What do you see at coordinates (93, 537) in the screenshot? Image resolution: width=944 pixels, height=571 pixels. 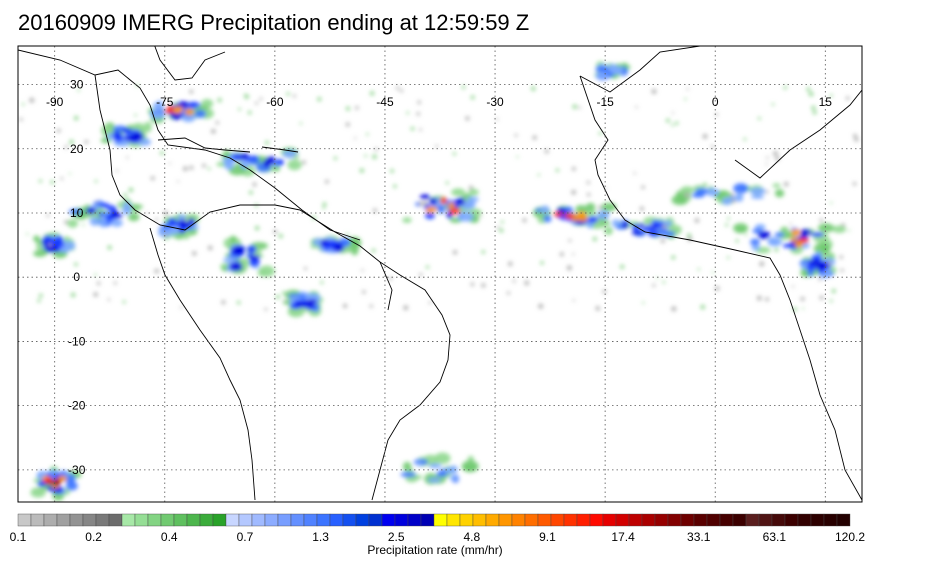 I see `colorbar-tick: 0.2` at bounding box center [93, 537].